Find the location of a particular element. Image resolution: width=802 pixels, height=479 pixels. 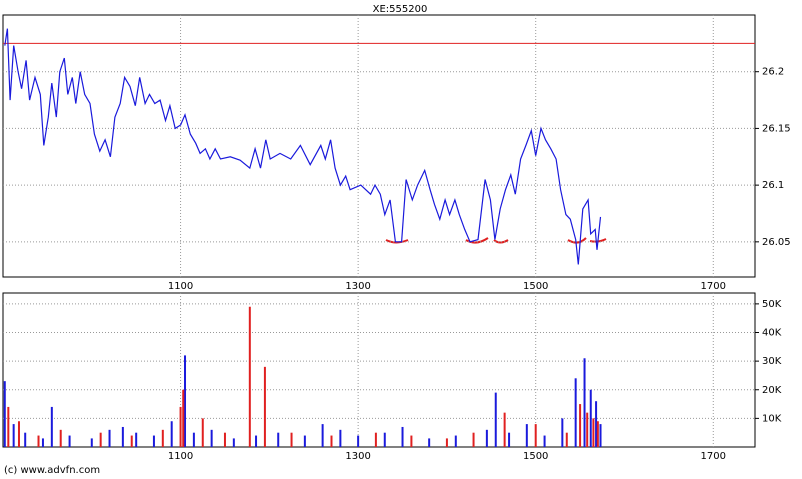

y-tick-label: 26.1 is located at coordinates (773, 185).